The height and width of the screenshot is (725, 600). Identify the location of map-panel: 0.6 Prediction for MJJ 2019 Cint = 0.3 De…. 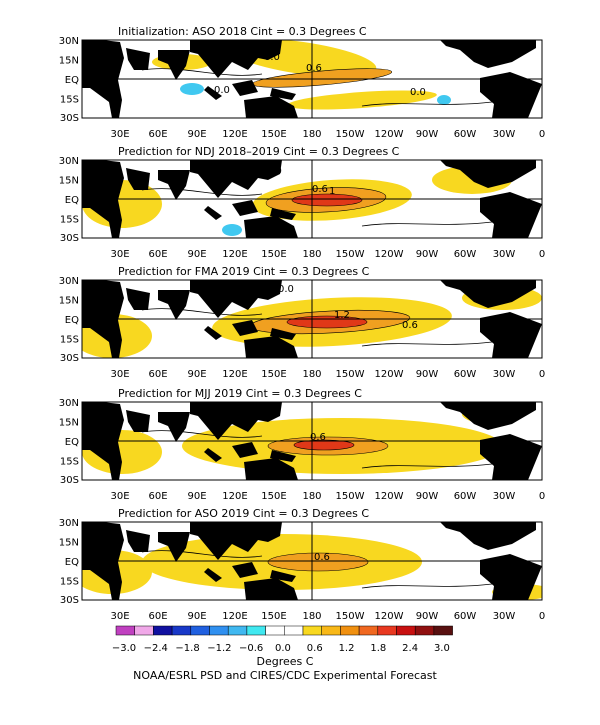
(302, 444).